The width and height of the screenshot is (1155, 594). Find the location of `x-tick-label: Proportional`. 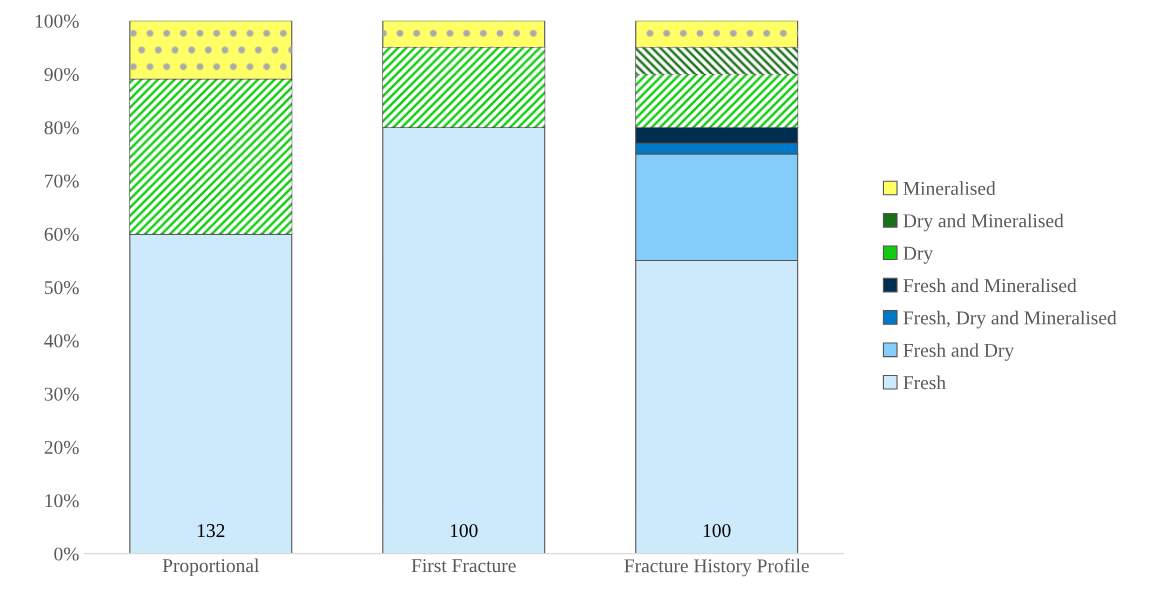

x-tick-label: Proportional is located at coordinates (211, 567).